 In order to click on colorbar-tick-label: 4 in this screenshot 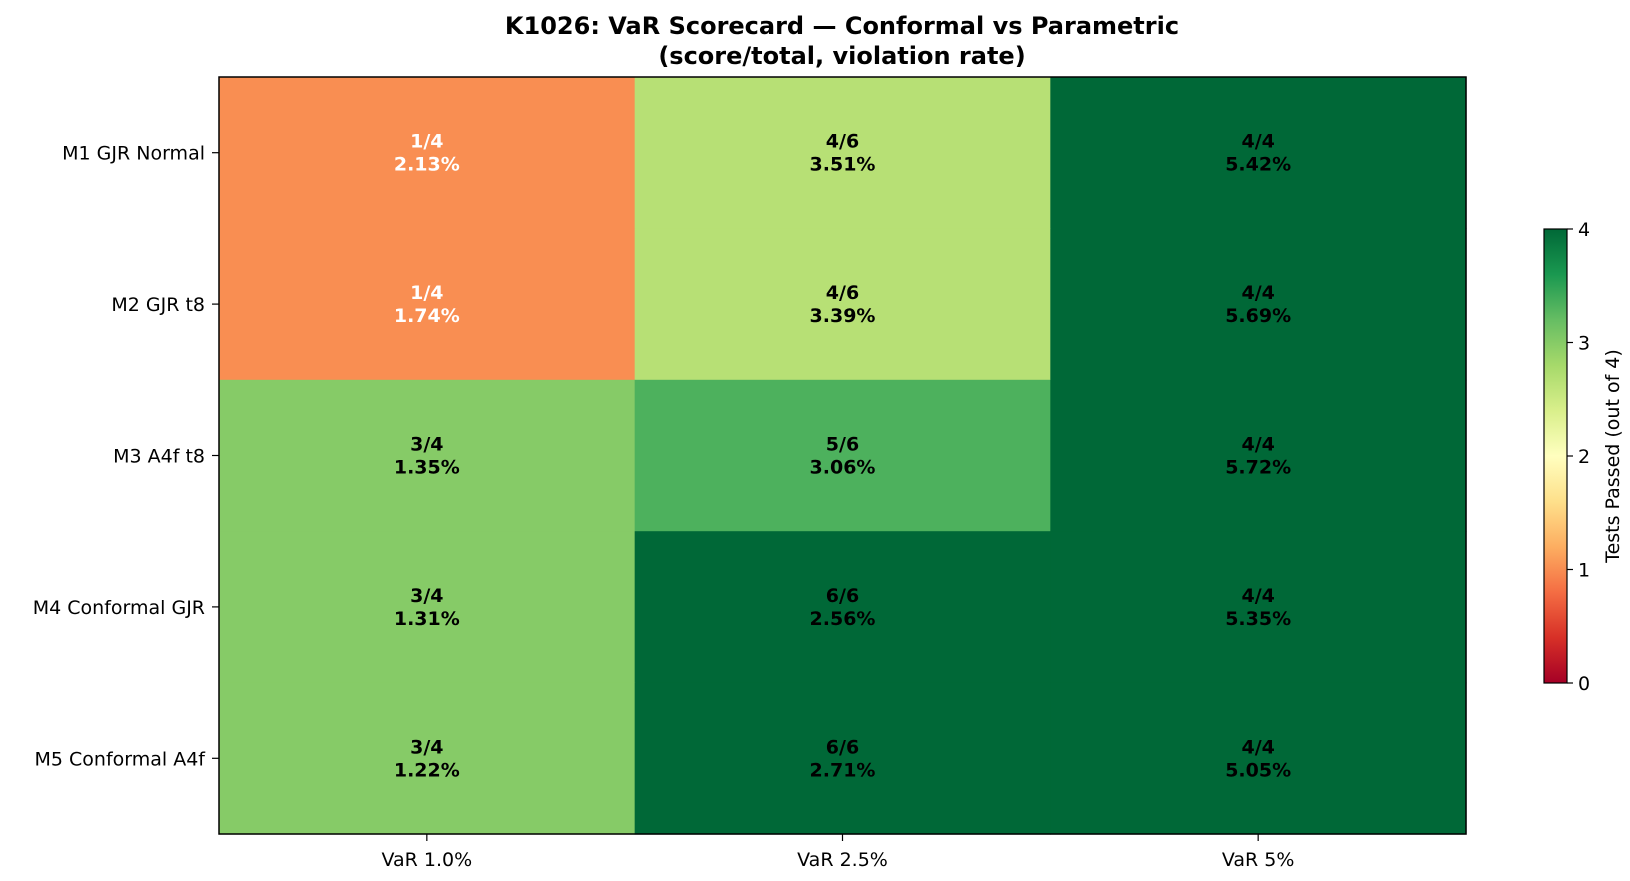, I will do `click(1584, 230)`.